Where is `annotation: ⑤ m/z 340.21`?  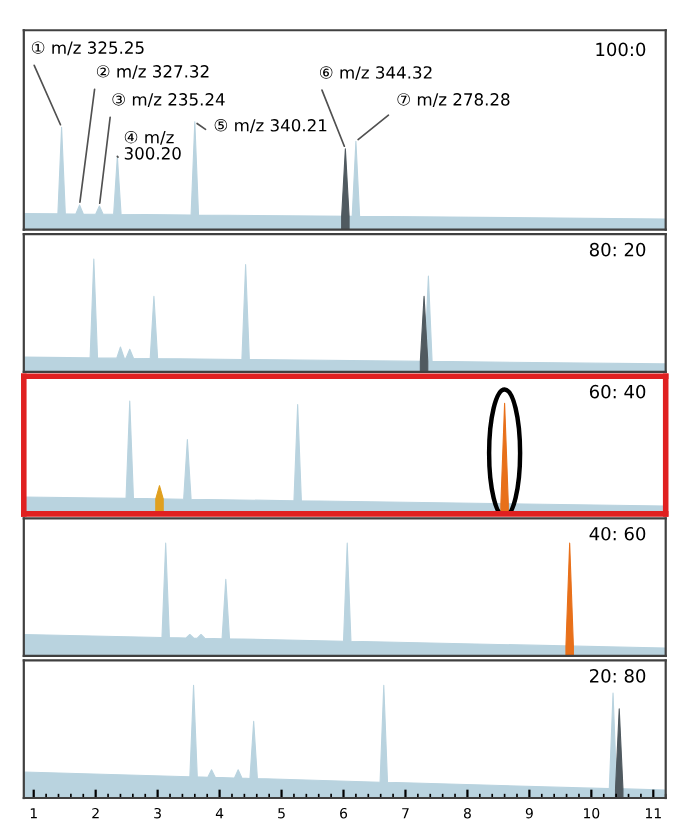
annotation: ⑤ m/z 340.21 is located at coordinates (270, 126).